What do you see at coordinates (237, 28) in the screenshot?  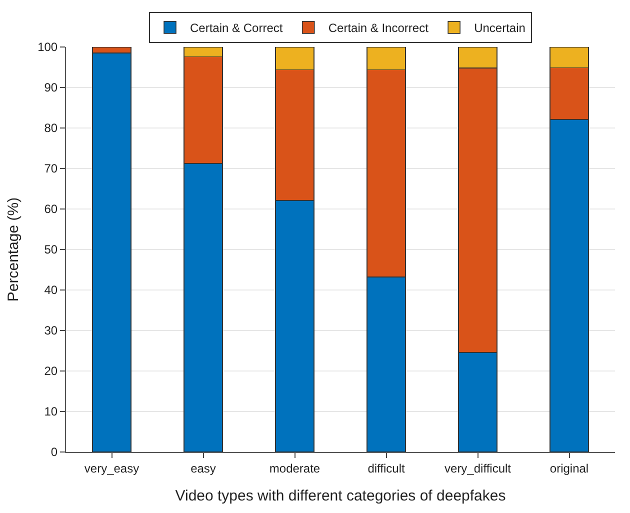 I see `legend-label: Certain & Correct` at bounding box center [237, 28].